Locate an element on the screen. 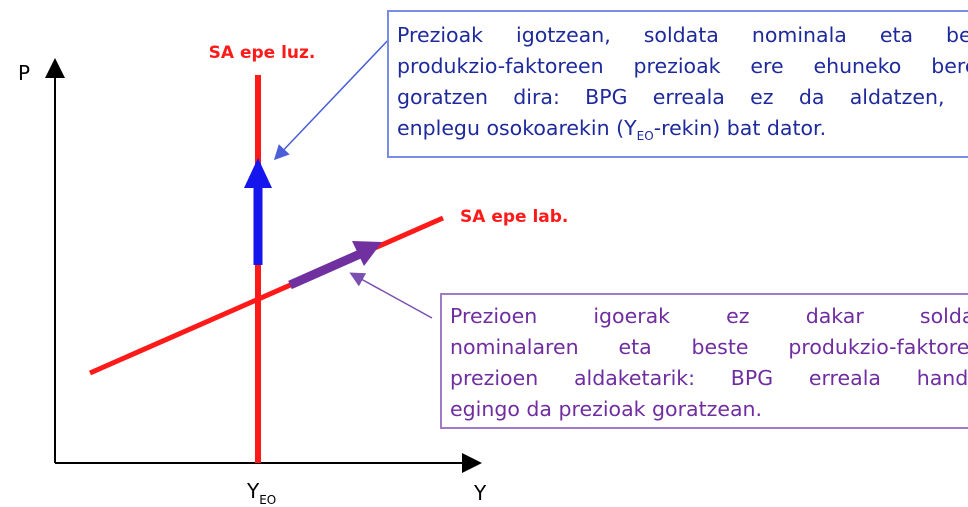  x-axis-label: Y is located at coordinates (480, 493).